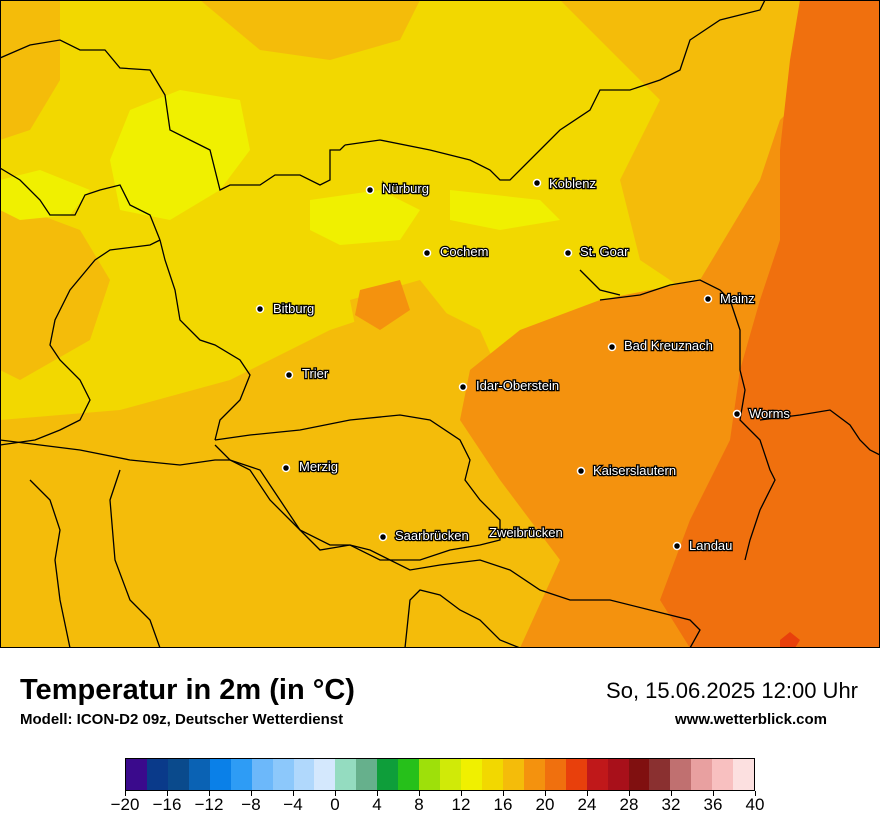  Describe the element at coordinates (293, 804) in the screenshot. I see `colorbar-tick-label: −4` at that location.